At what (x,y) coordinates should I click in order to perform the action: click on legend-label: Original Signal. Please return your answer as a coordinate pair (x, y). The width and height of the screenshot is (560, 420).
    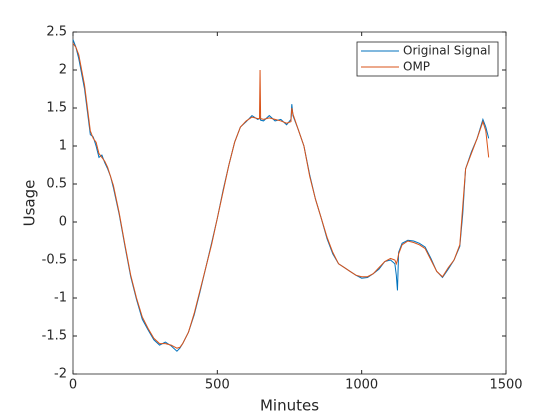
    Looking at the image, I should click on (447, 51).